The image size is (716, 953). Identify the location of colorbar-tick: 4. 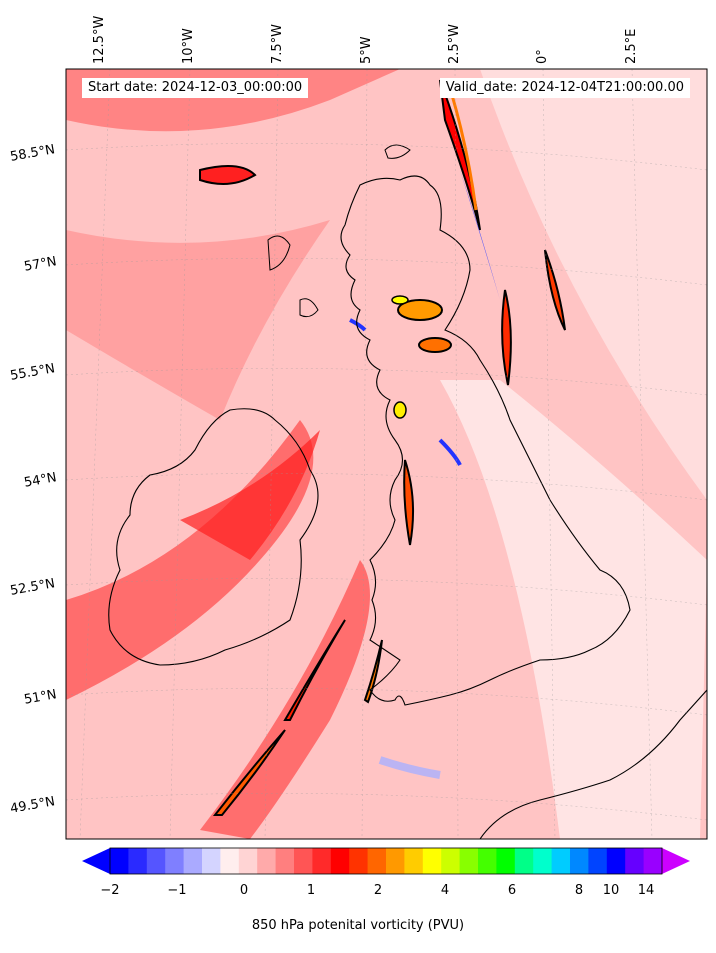
(445, 890).